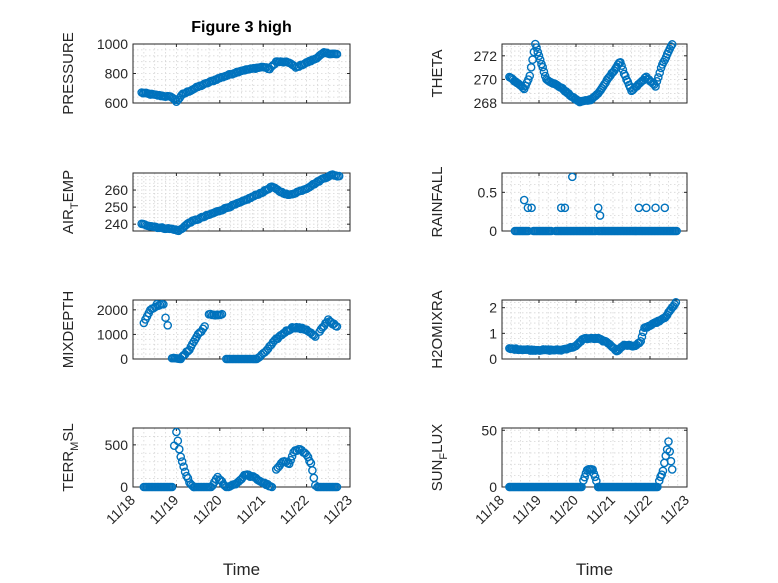 Image resolution: width=778 pixels, height=583 pixels. Describe the element at coordinates (489, 430) in the screenshot. I see `y-tick-label: 50` at that location.